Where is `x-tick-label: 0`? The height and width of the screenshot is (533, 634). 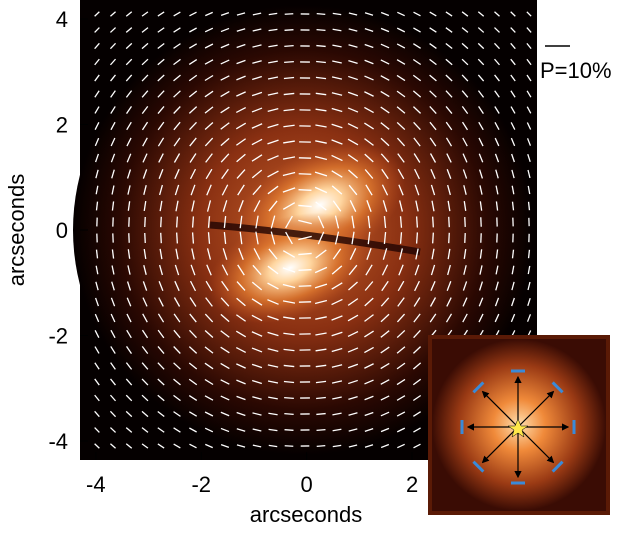
x-tick-label: 0 is located at coordinates (307, 484).